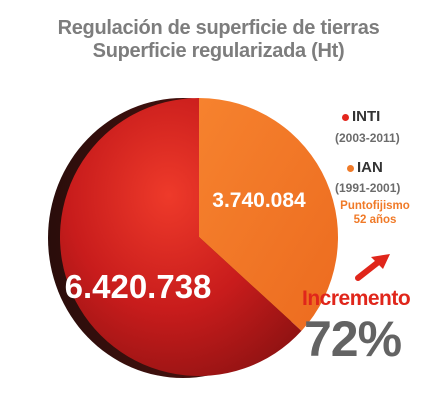  I want to click on legend-item-ian: IAN, so click(365, 167).